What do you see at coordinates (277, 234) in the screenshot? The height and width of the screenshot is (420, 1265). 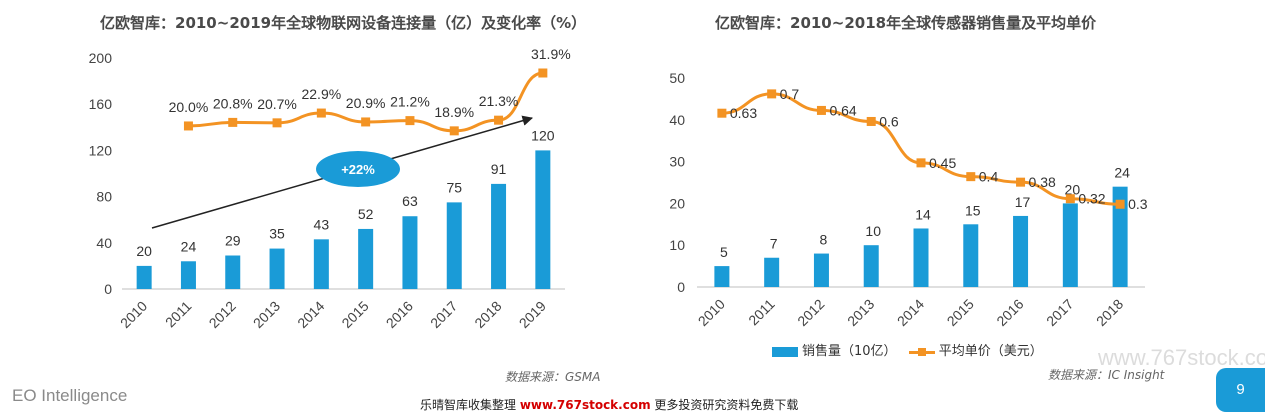 I see `bar-value-label: 35` at bounding box center [277, 234].